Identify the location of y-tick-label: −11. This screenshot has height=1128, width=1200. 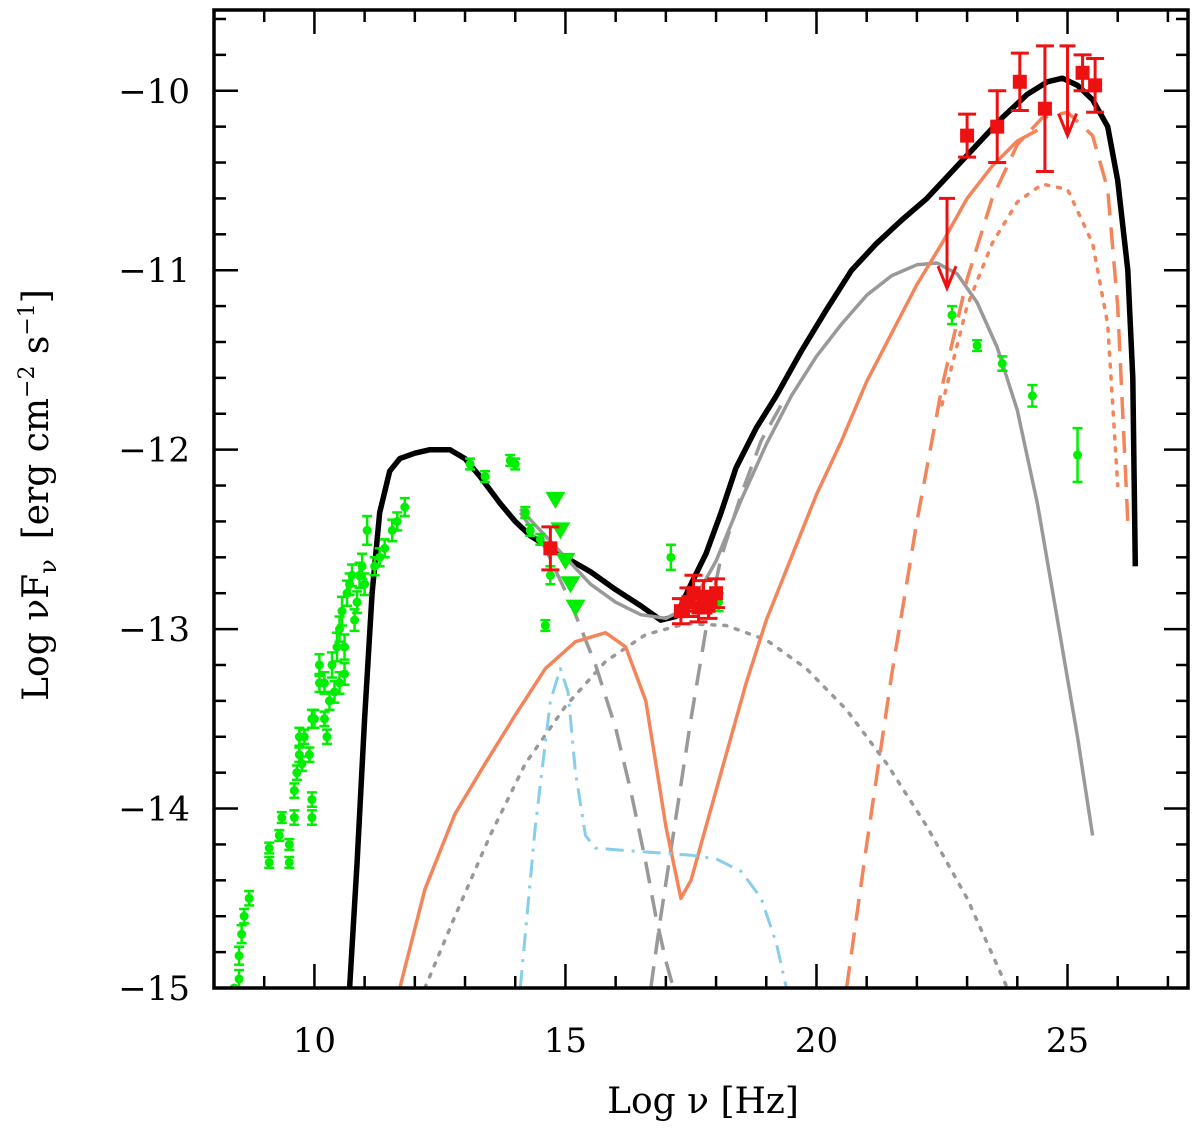
(154, 271).